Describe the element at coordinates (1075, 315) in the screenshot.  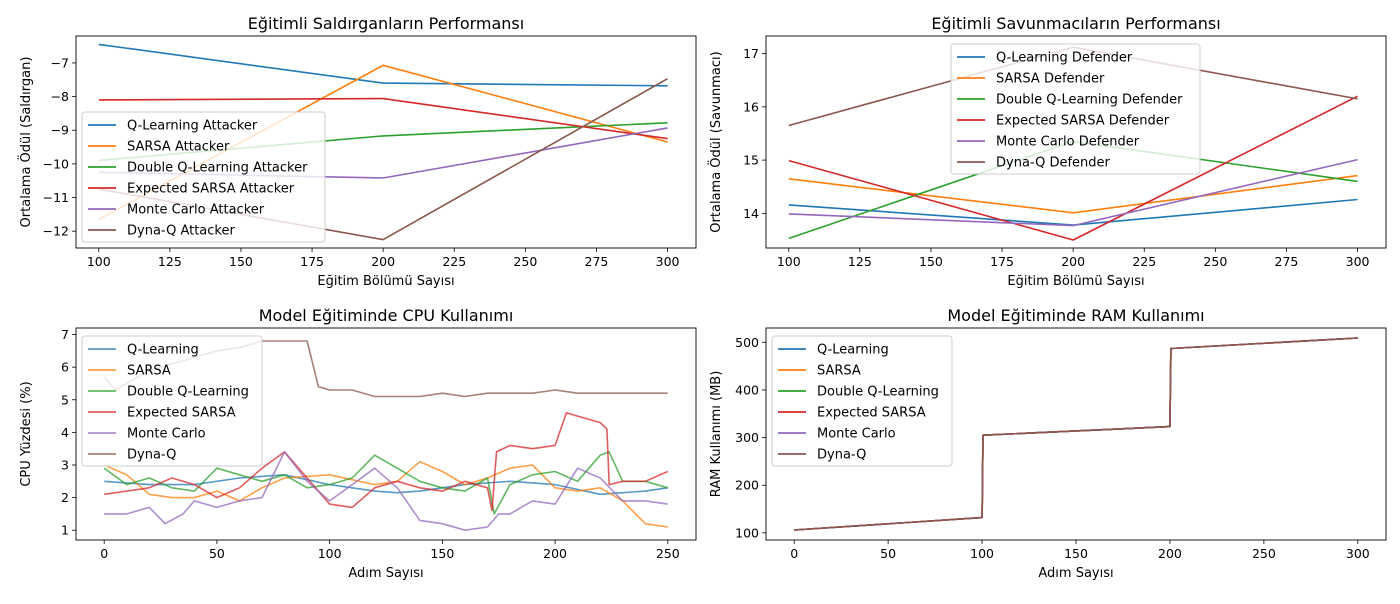
I see `chart-title: Model Eğitiminde RAM Kullanımı` at that location.